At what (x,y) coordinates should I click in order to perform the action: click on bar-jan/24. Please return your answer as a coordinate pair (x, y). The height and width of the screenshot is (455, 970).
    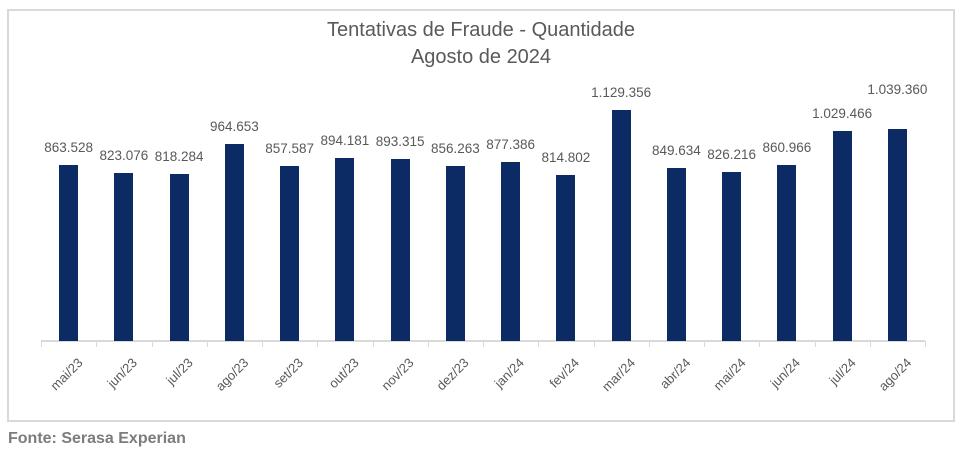
    Looking at the image, I should click on (511, 251).